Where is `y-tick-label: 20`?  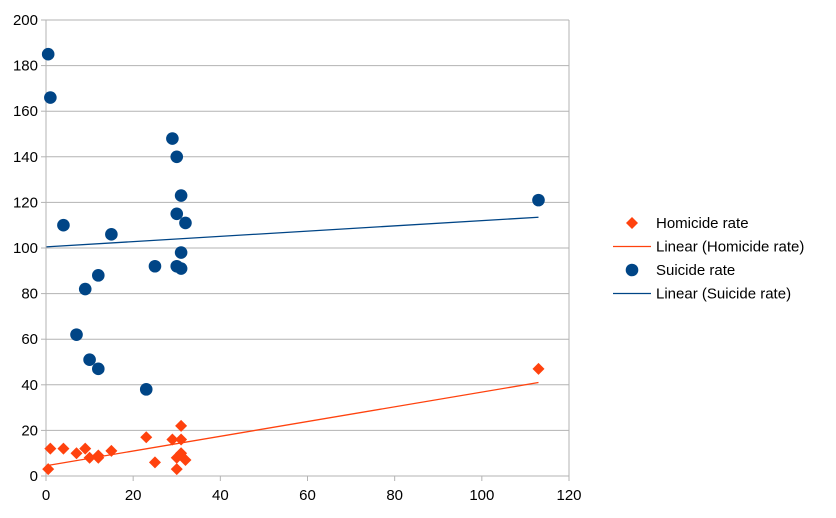 y-tick-label: 20 is located at coordinates (29, 430).